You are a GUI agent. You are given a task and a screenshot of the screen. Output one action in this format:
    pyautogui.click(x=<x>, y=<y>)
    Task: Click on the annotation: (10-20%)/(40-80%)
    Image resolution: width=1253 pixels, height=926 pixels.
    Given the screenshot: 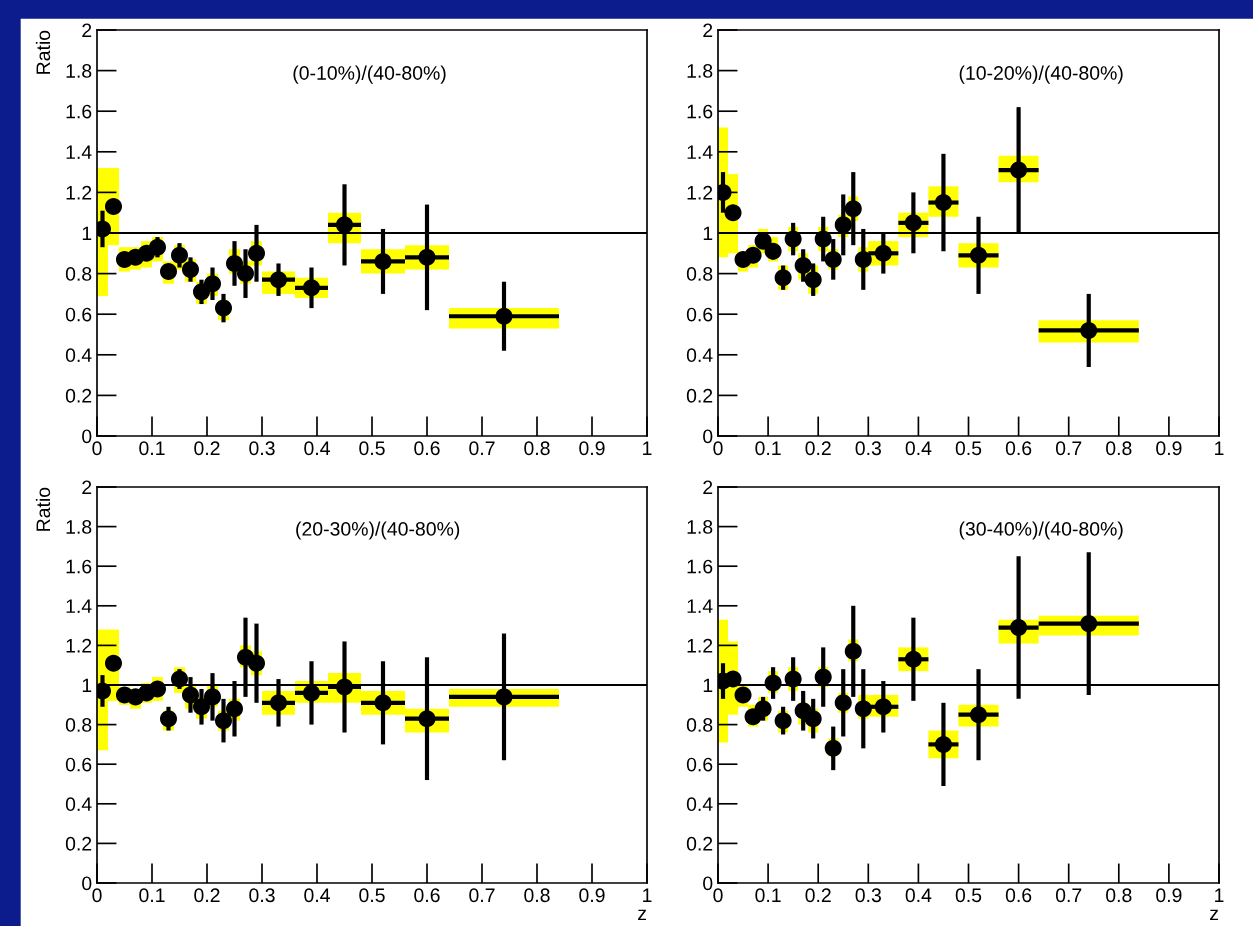 What is the action you would take?
    pyautogui.click(x=1041, y=74)
    